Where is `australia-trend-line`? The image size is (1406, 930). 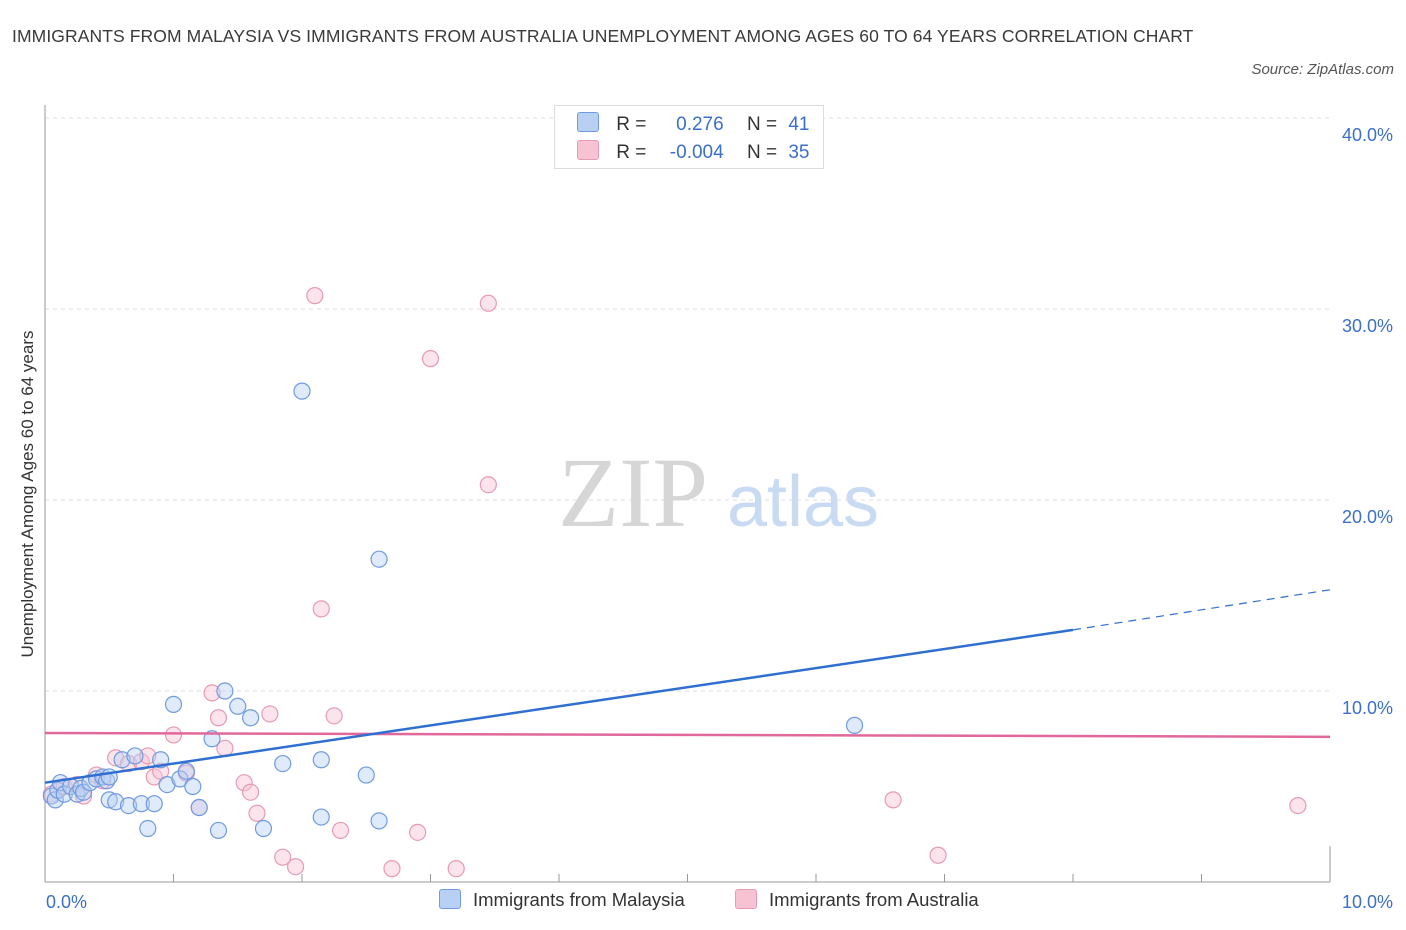
australia-trend-line is located at coordinates (687, 735).